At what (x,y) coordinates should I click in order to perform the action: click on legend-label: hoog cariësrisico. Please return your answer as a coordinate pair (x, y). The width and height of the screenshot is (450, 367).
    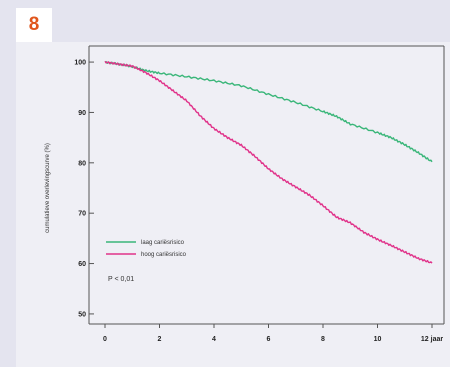
    Looking at the image, I should click on (164, 255).